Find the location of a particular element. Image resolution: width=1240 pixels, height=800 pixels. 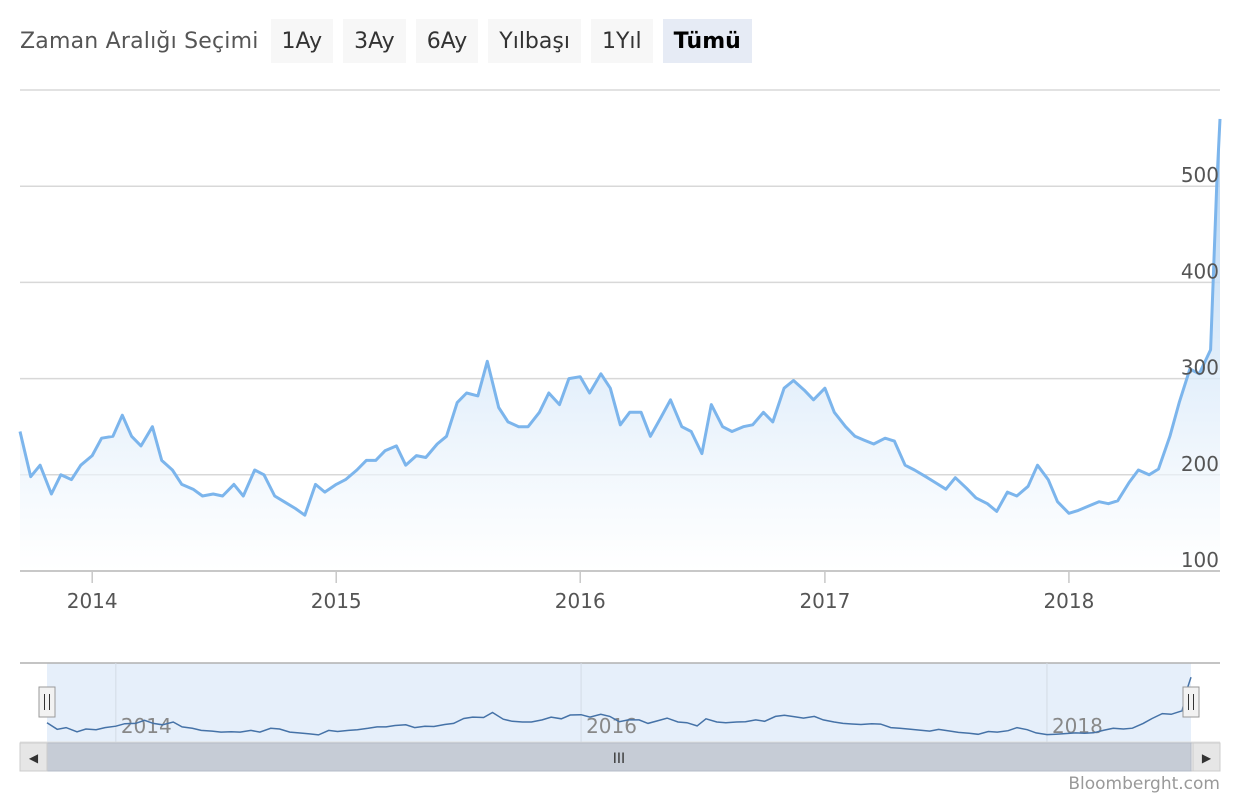

x-tick-label-2015: 2015 is located at coordinates (336, 601).